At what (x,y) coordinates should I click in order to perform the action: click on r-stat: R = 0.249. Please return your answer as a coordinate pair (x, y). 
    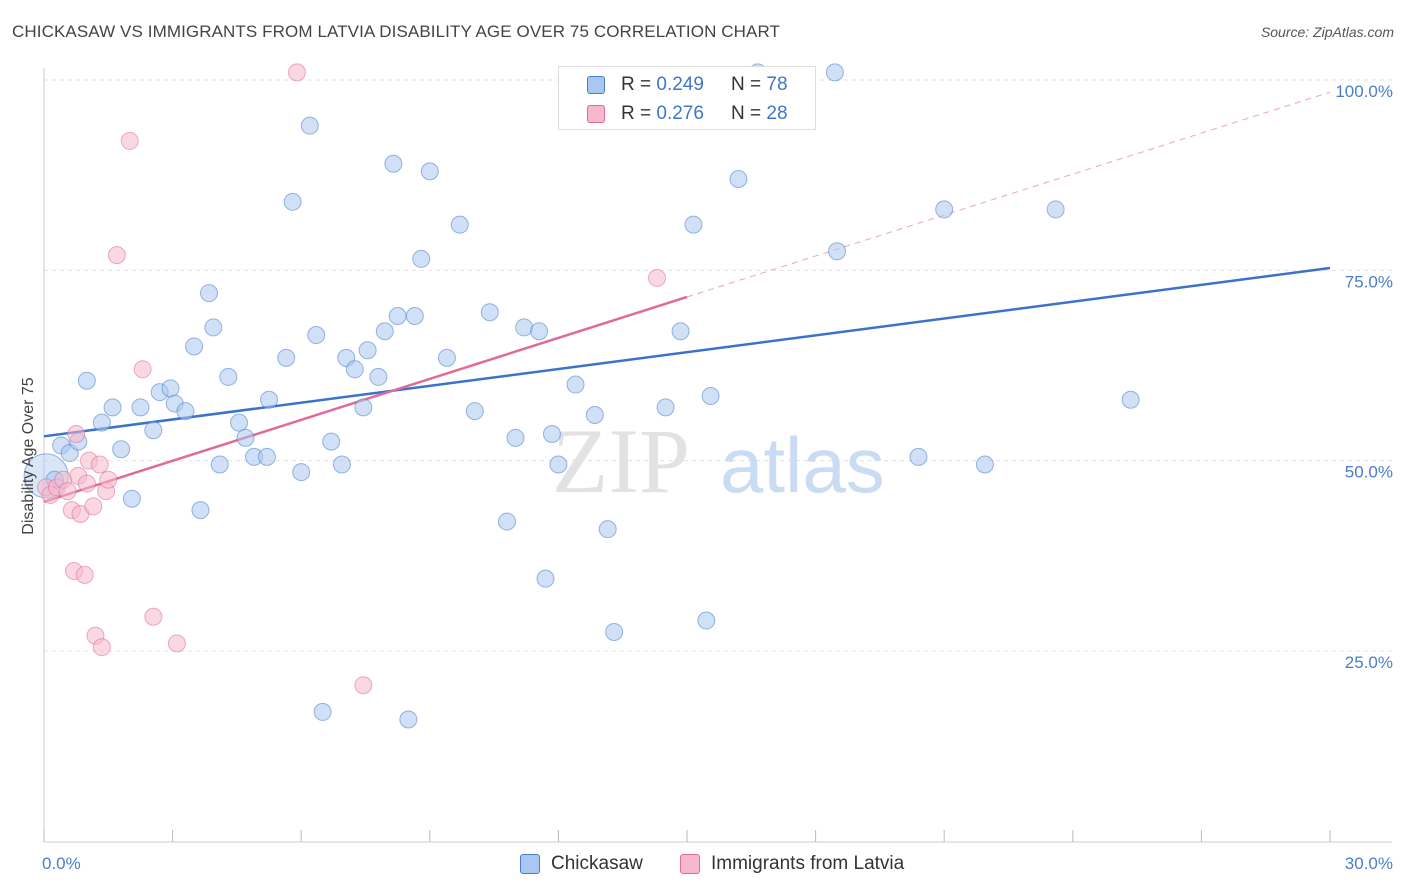
    Looking at the image, I should click on (662, 85).